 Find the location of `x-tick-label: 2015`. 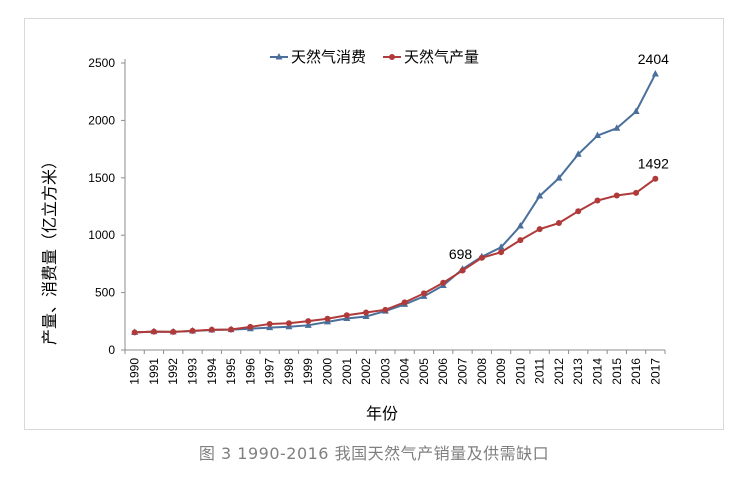

x-tick-label: 2015 is located at coordinates (617, 371).